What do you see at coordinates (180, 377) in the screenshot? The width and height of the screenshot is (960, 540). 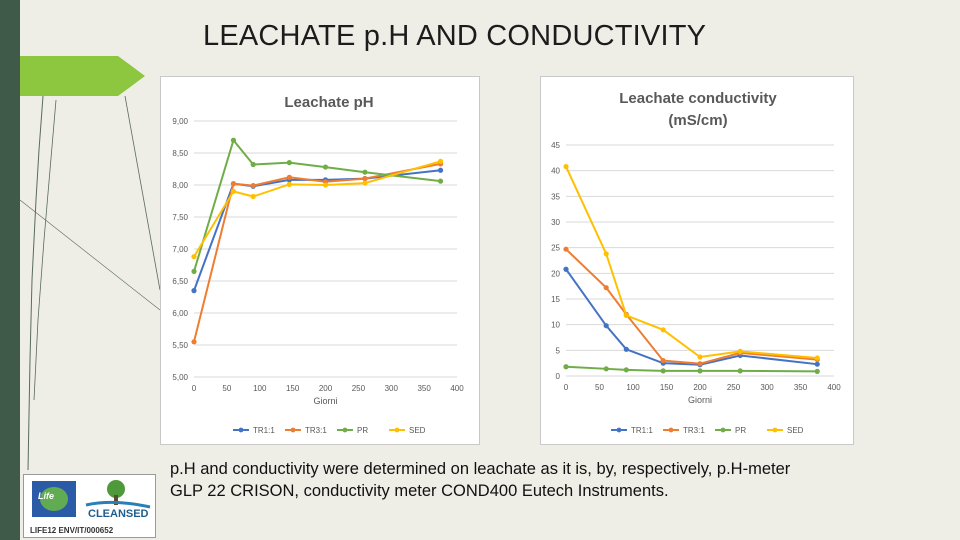 I see `y-tick-label: 5,00` at bounding box center [180, 377].